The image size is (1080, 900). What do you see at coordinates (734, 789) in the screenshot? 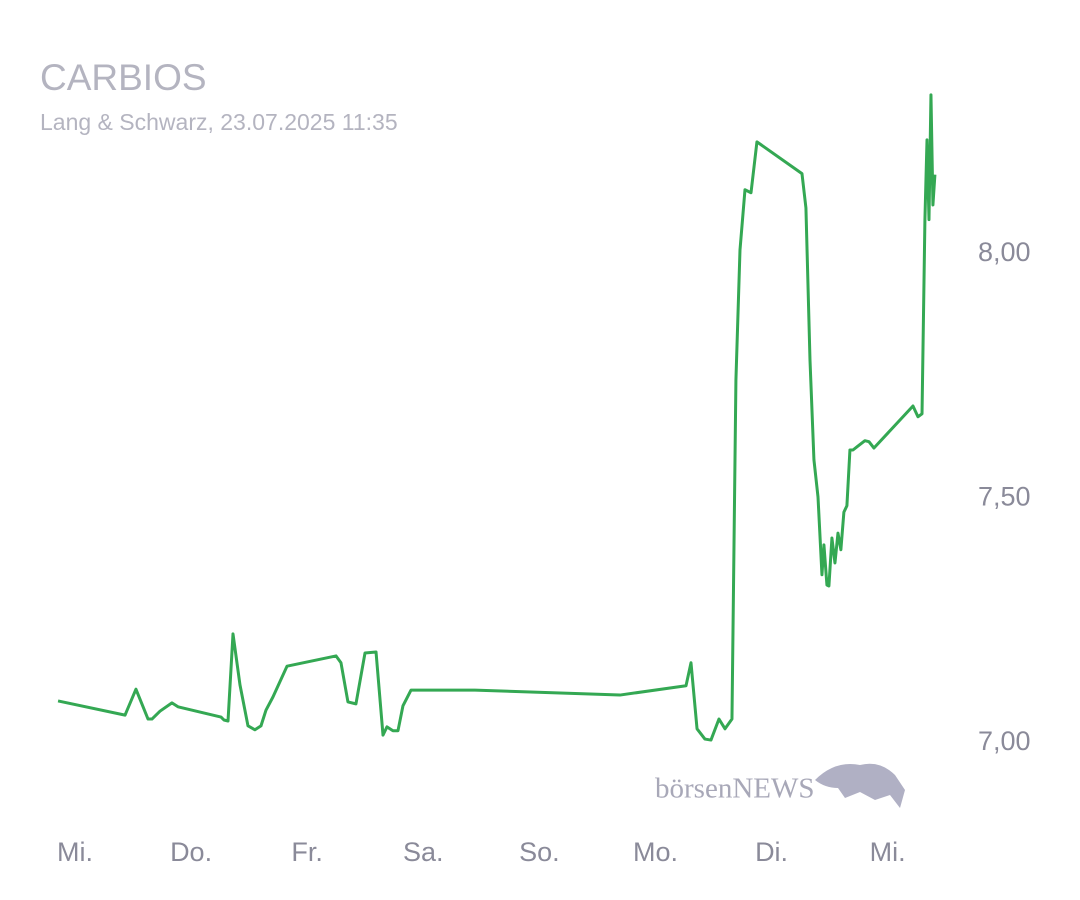
I see `watermark: börsenNEWS` at bounding box center [734, 789].